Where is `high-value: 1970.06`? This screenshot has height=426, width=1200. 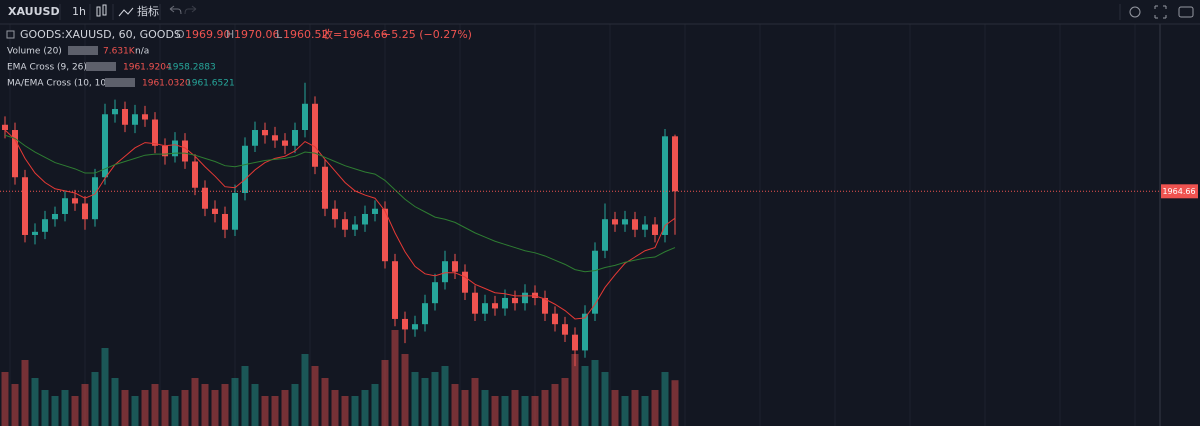
high-value: 1970.06 is located at coordinates (257, 34).